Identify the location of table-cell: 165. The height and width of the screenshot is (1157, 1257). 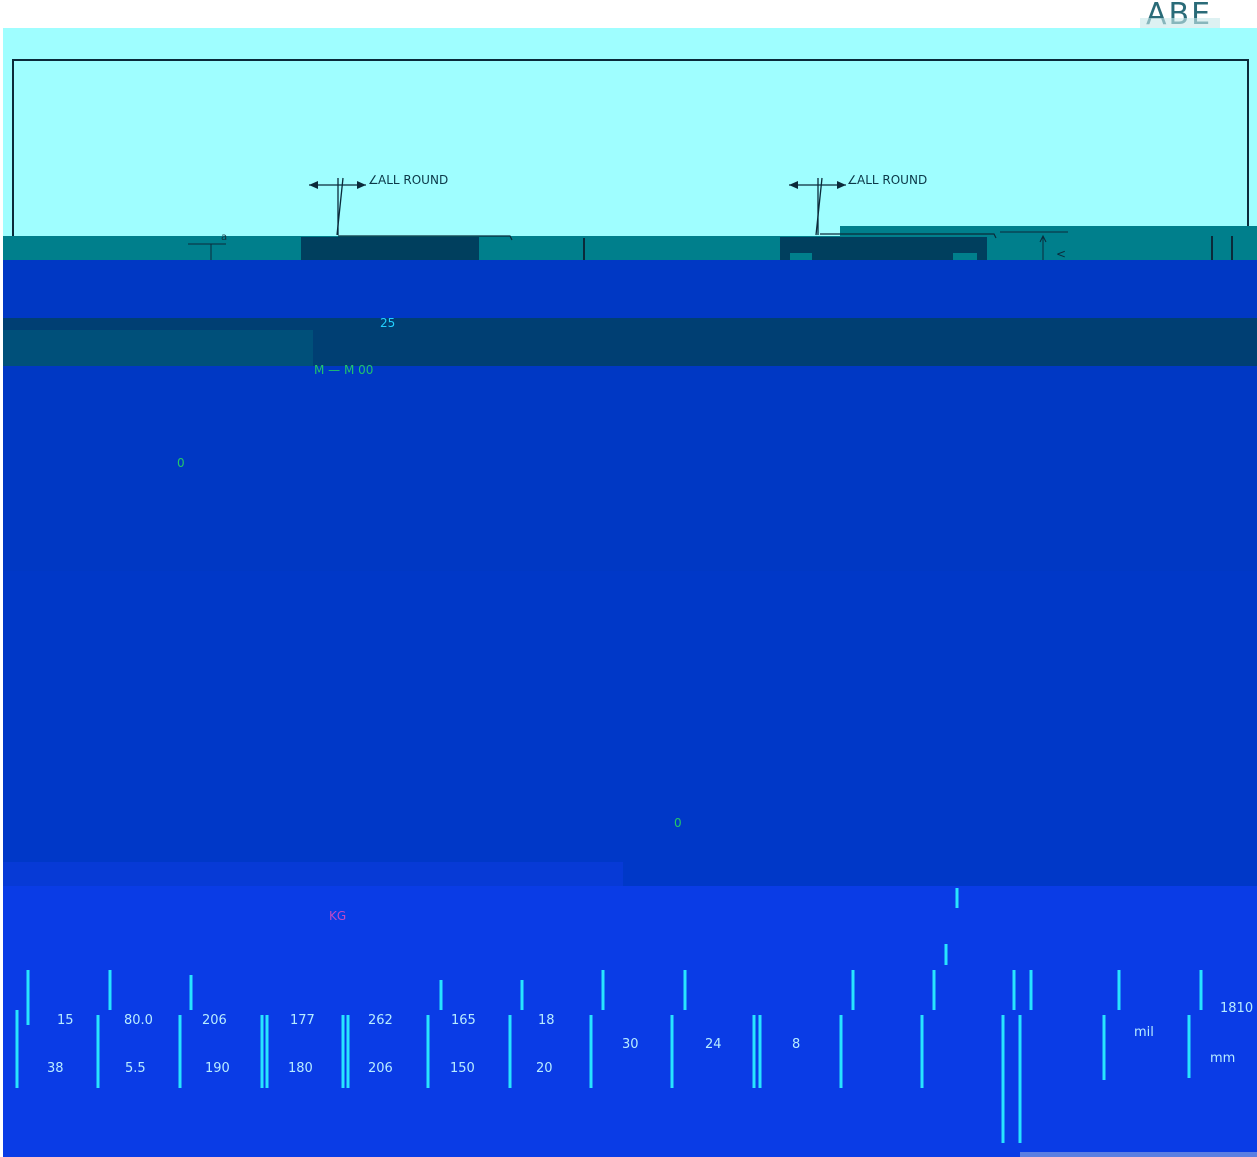
(463, 1020).